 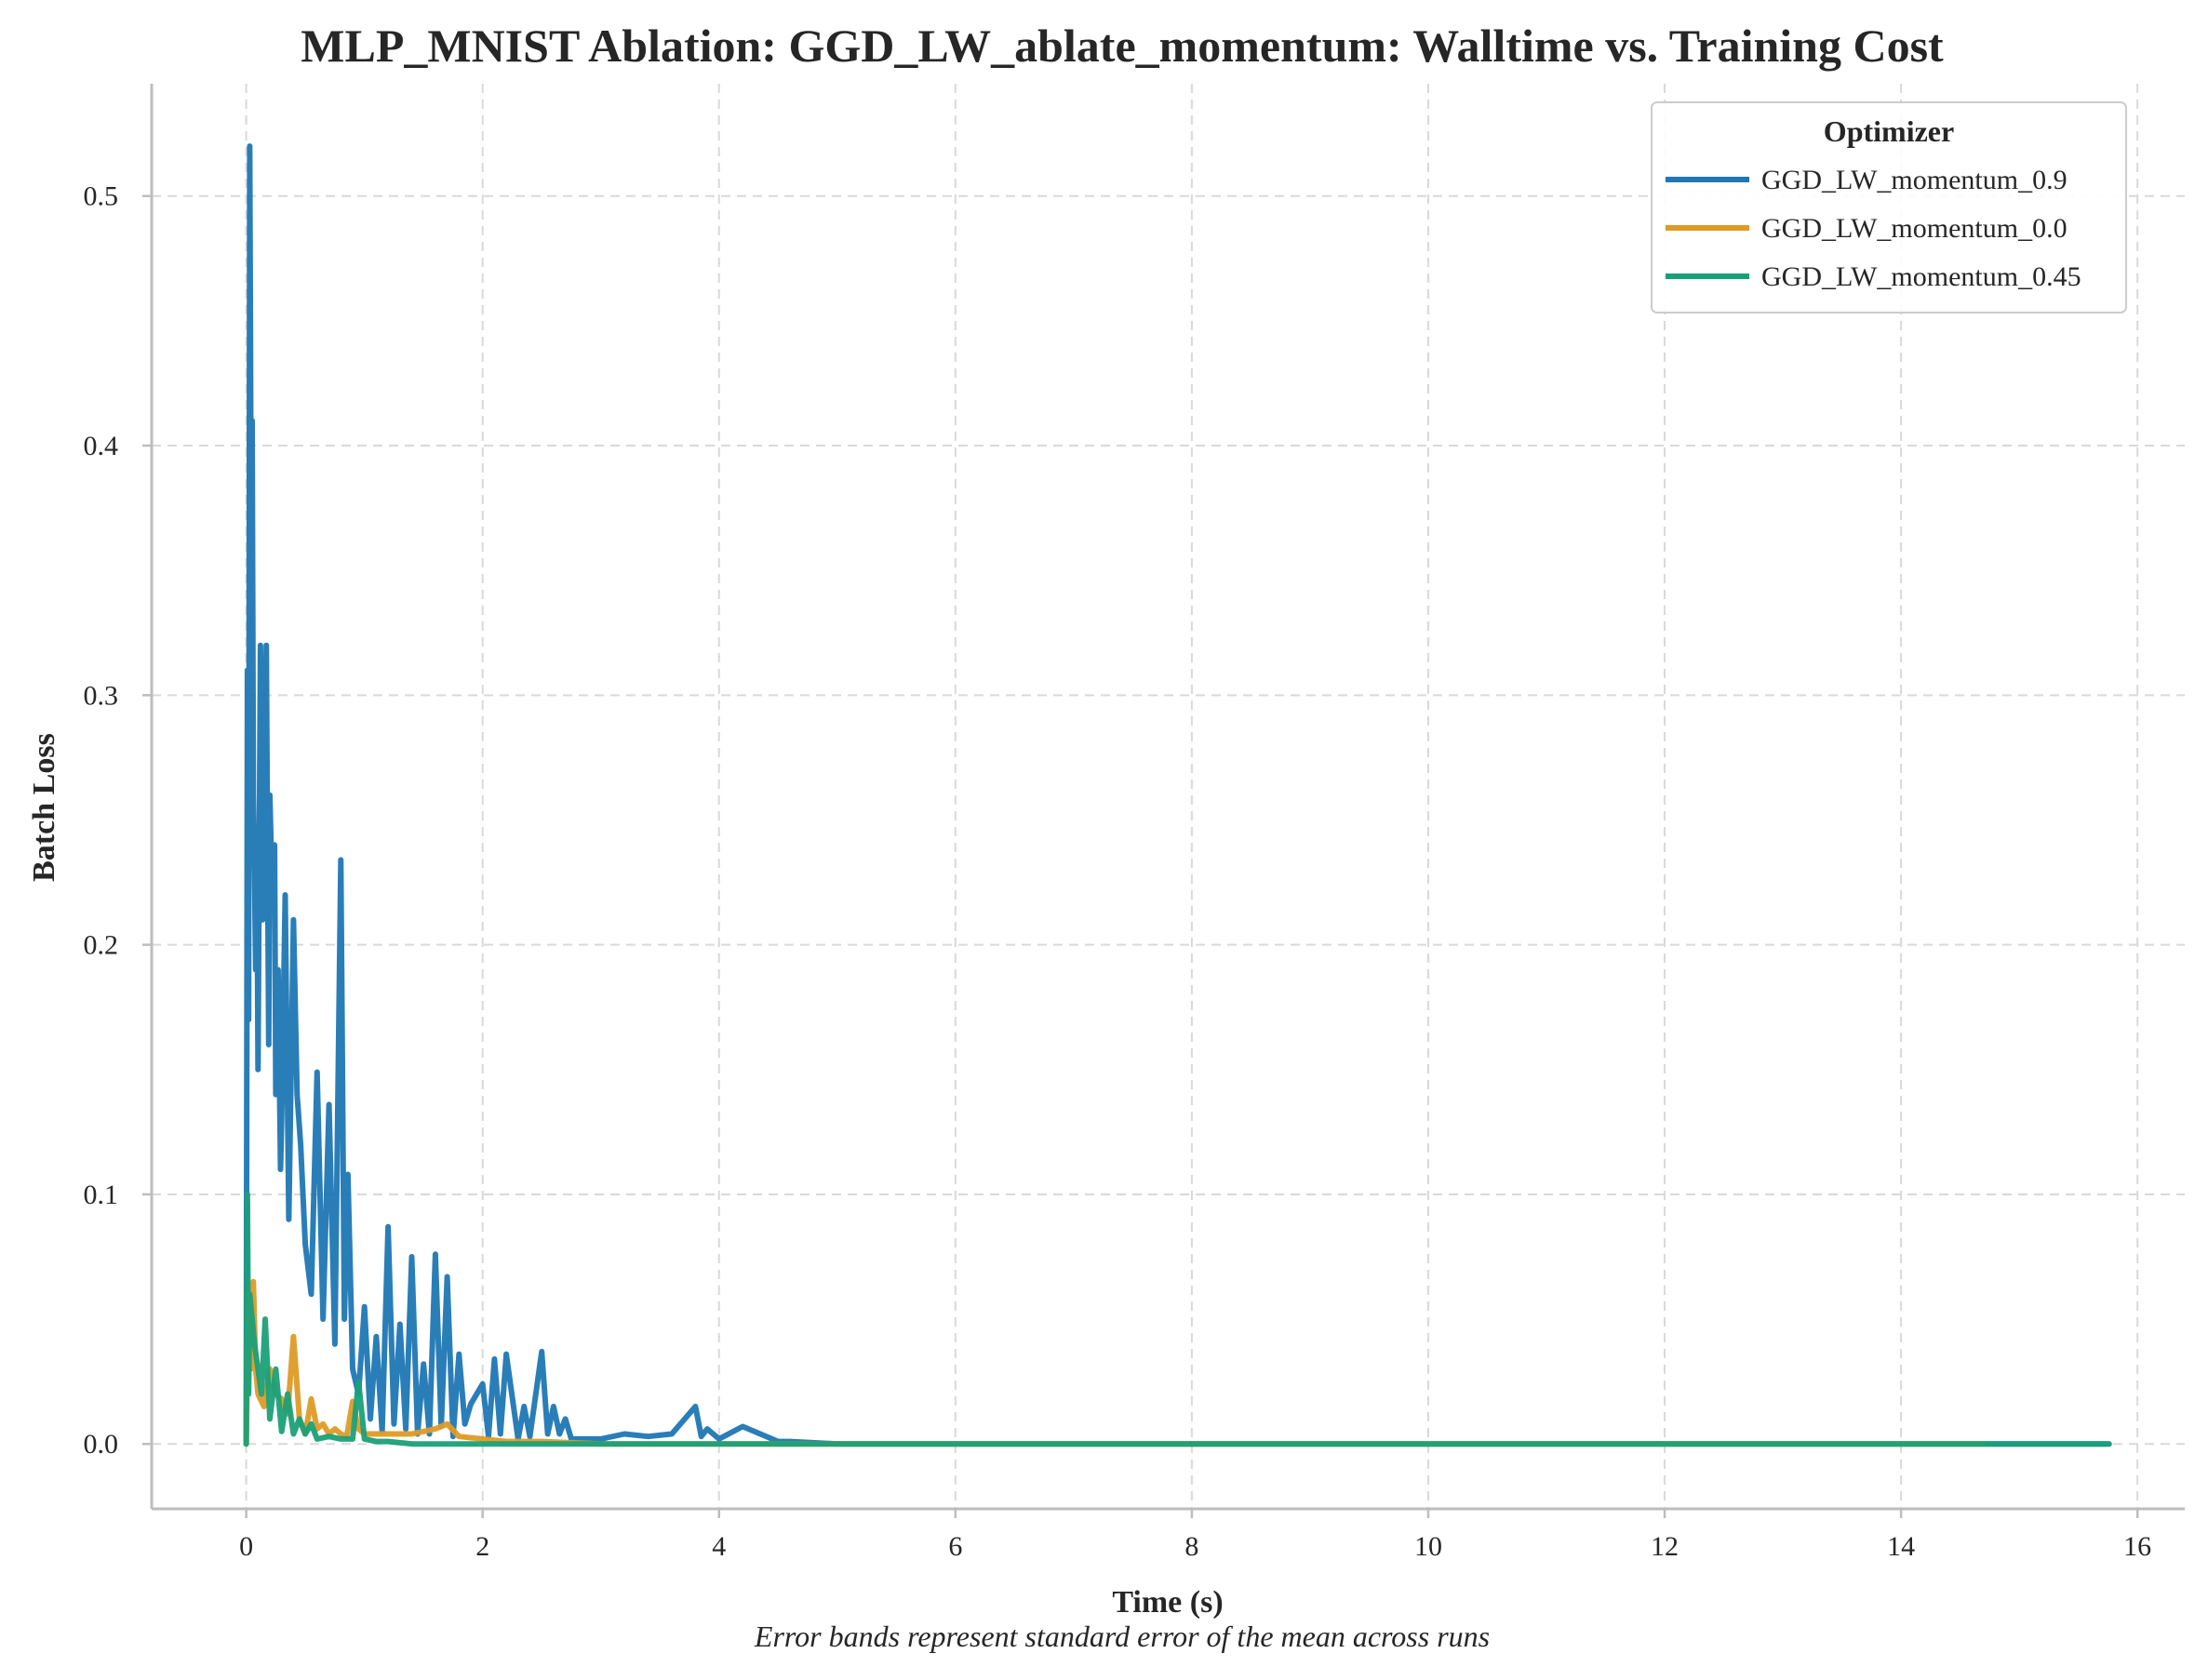 I want to click on x-tick-label-4: 8, so click(x=1191, y=1546).